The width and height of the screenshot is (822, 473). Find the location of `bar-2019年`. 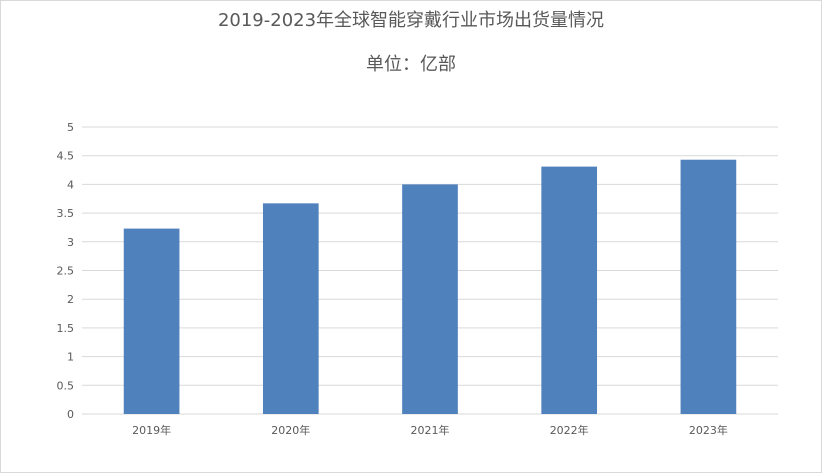

bar-2019年 is located at coordinates (151, 321).